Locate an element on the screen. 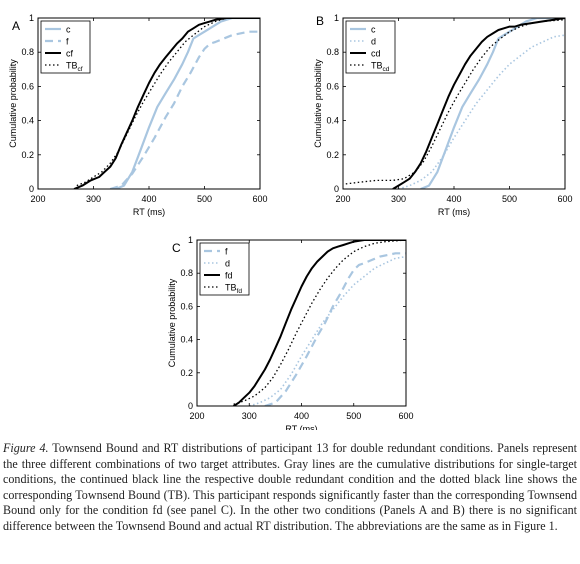  panel-label-c: C is located at coordinates (176, 248).